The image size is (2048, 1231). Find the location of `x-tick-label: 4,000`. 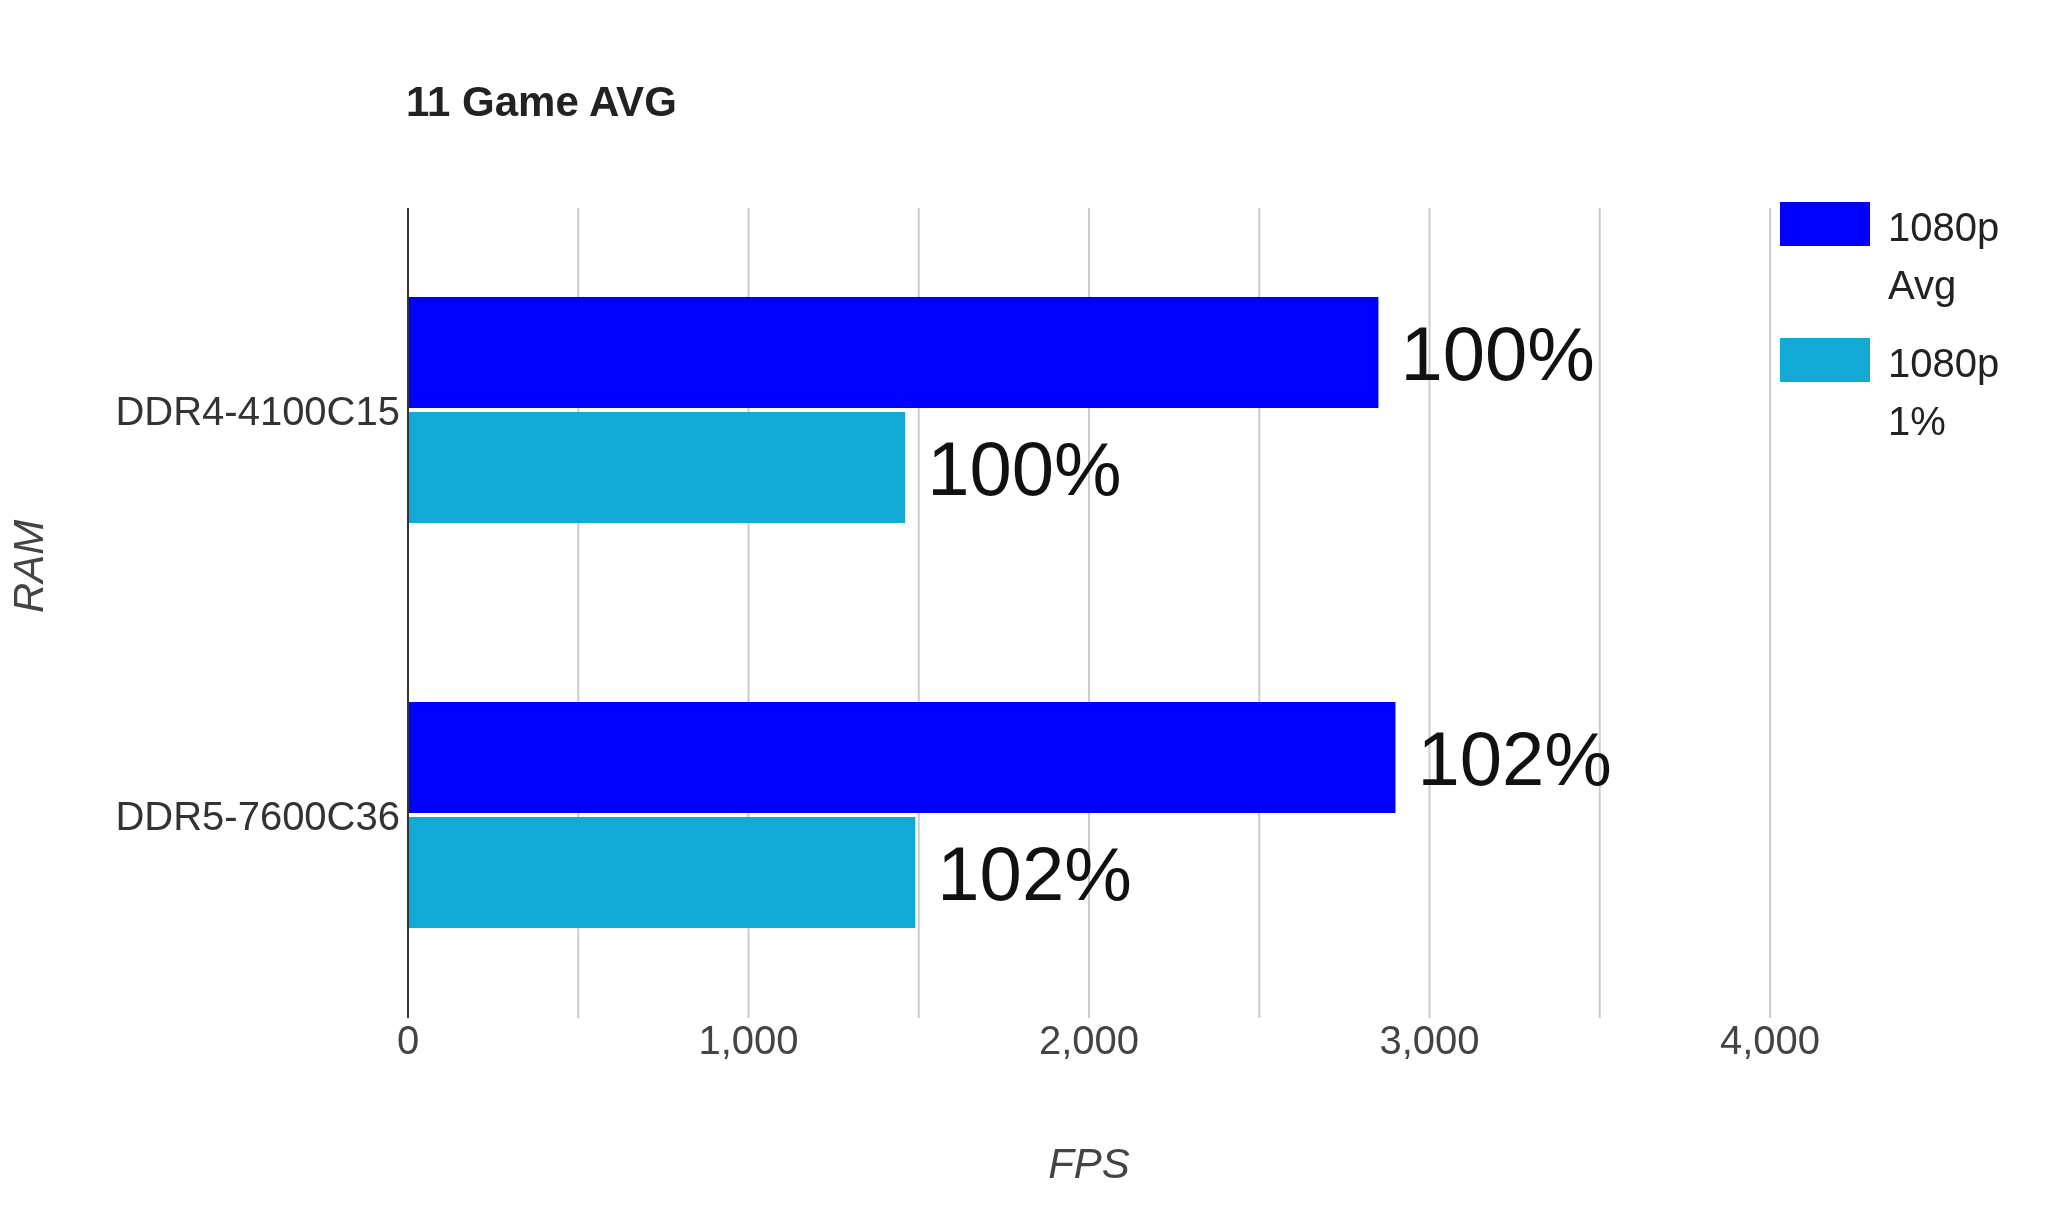

x-tick-label: 4,000 is located at coordinates (1770, 1040).